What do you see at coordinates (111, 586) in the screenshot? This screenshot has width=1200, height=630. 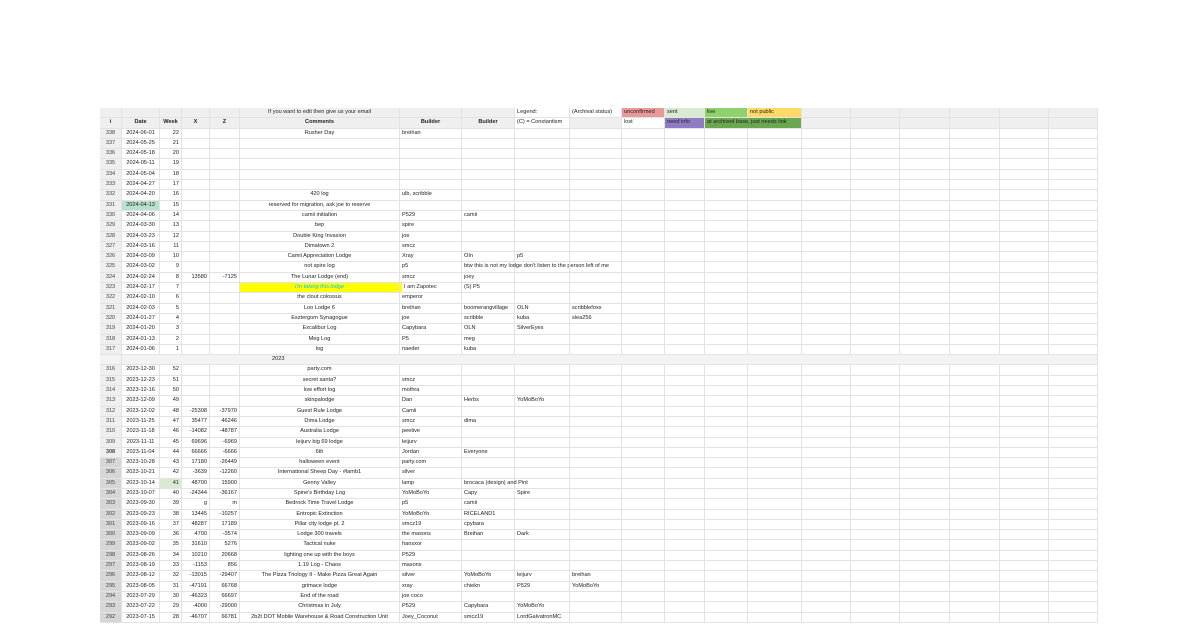 I see `row-number: 295` at bounding box center [111, 586].